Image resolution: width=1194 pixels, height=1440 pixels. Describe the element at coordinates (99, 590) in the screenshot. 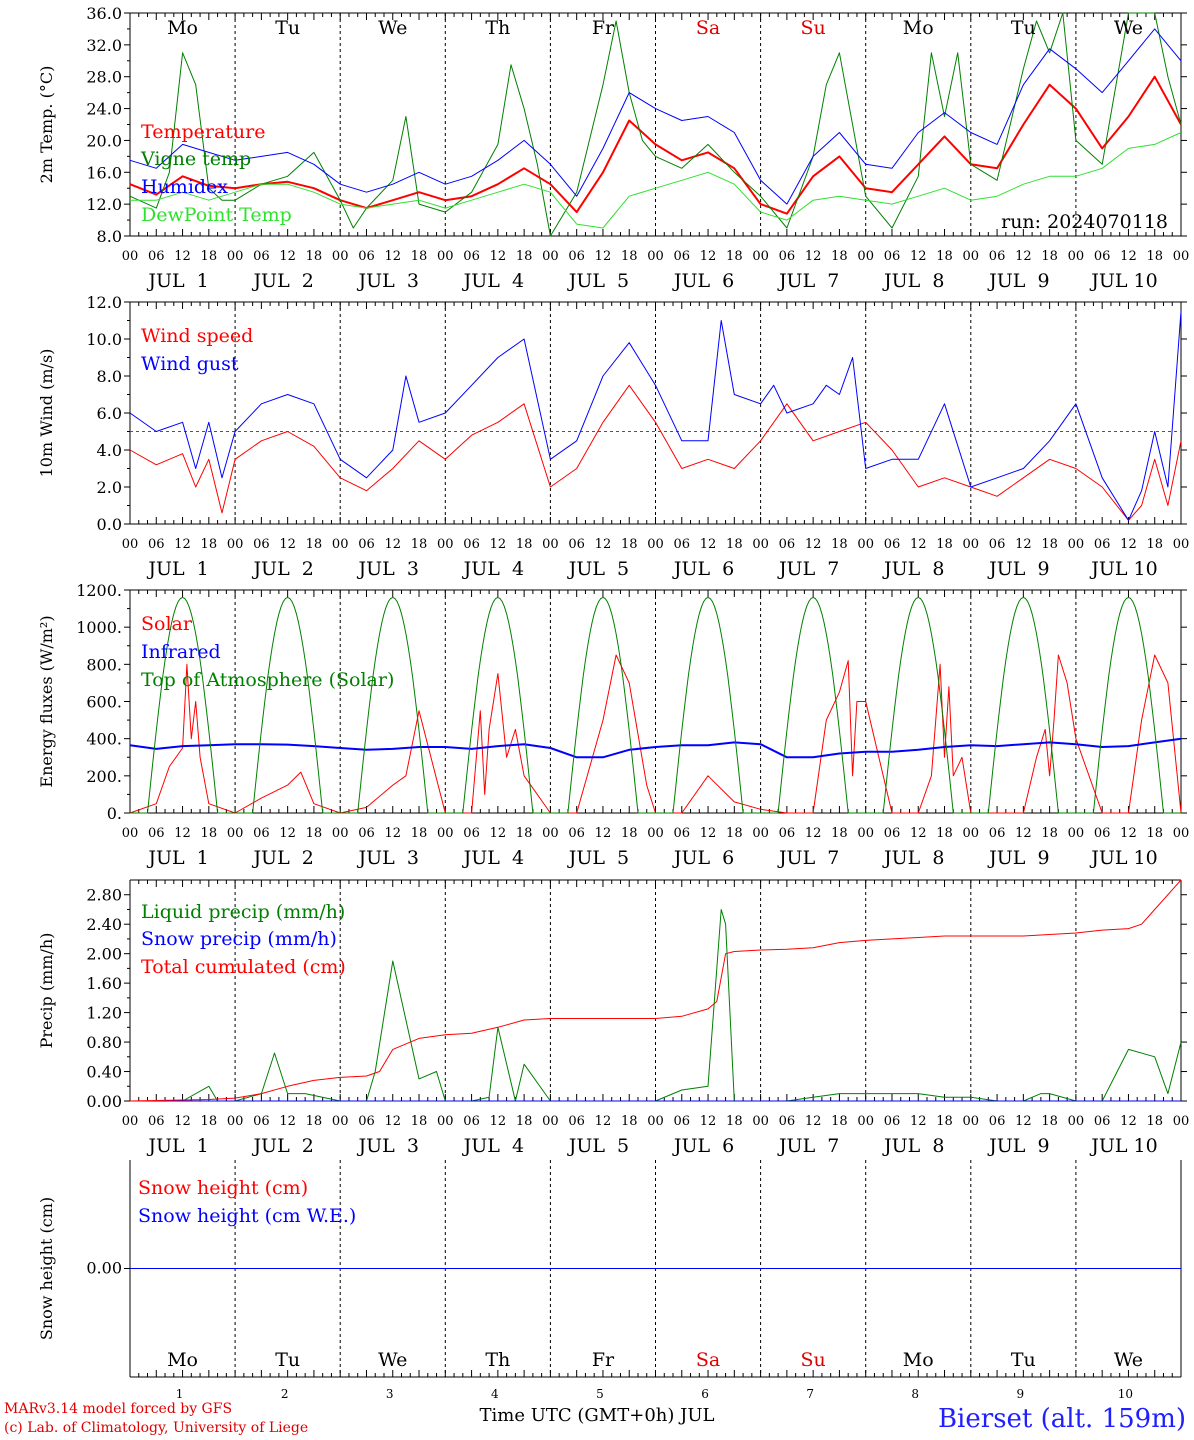

I see `y-tick-label: 1200.` at that location.